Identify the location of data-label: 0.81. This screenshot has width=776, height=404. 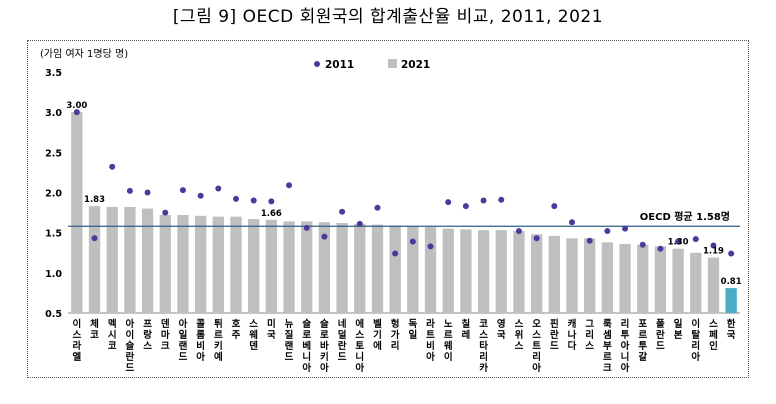
(731, 282).